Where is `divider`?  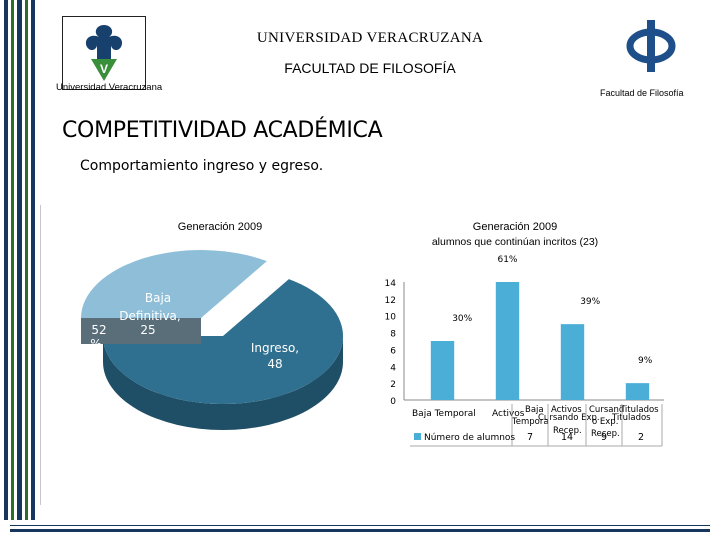
divider is located at coordinates (40, 355).